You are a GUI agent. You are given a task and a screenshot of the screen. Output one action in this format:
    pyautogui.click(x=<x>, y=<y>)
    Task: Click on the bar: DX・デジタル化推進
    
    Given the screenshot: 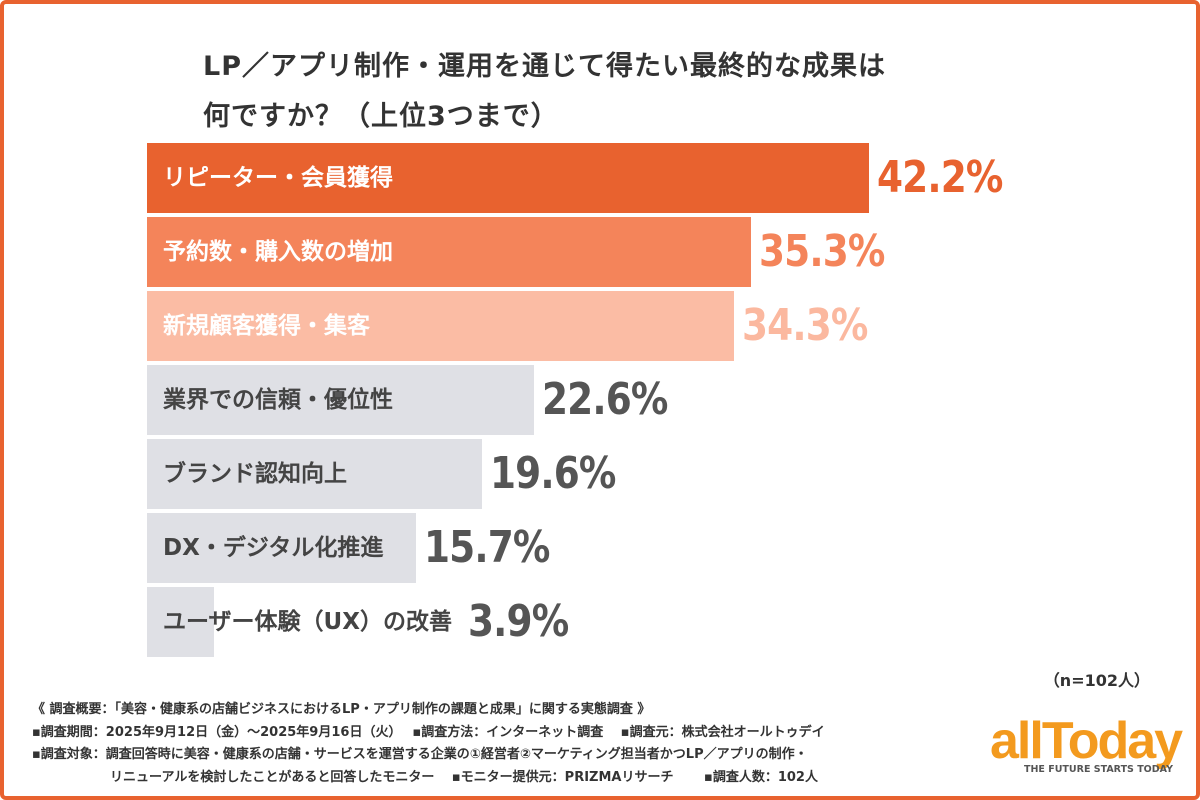 What is the action you would take?
    pyautogui.click(x=281, y=548)
    